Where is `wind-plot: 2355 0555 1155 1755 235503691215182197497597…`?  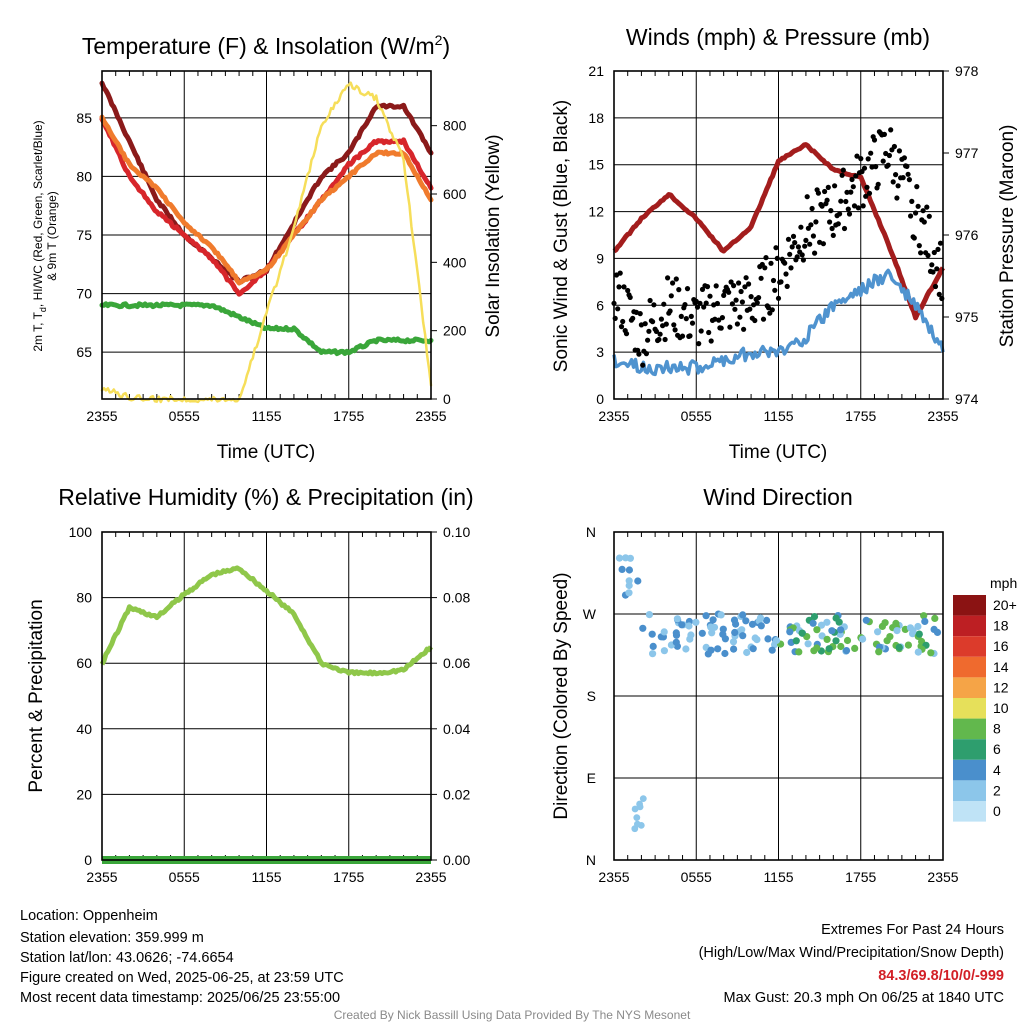
wind-plot: 2355 0555 1155 1755 235503691215182197497597… is located at coordinates (783, 243).